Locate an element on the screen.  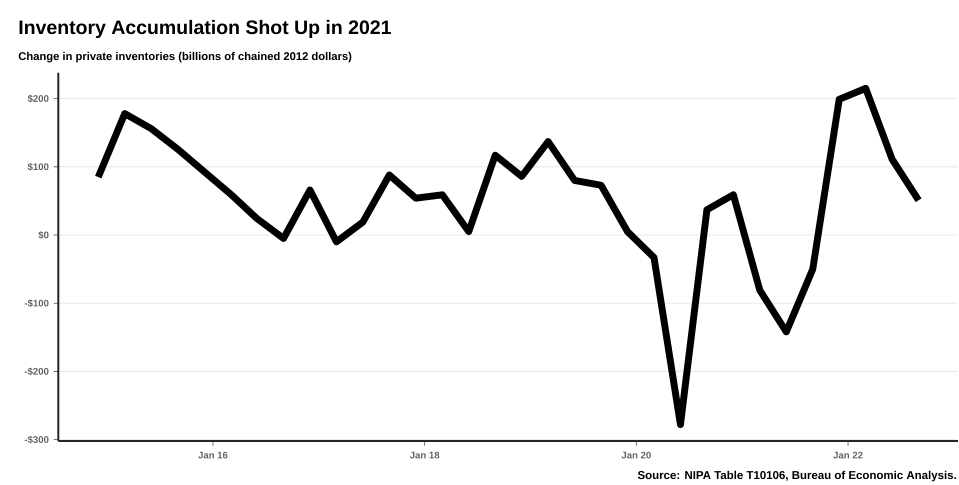
source-note: Source: NIPA Table T10106, Bureau of Economic Analysis. is located at coordinates (797, 476).